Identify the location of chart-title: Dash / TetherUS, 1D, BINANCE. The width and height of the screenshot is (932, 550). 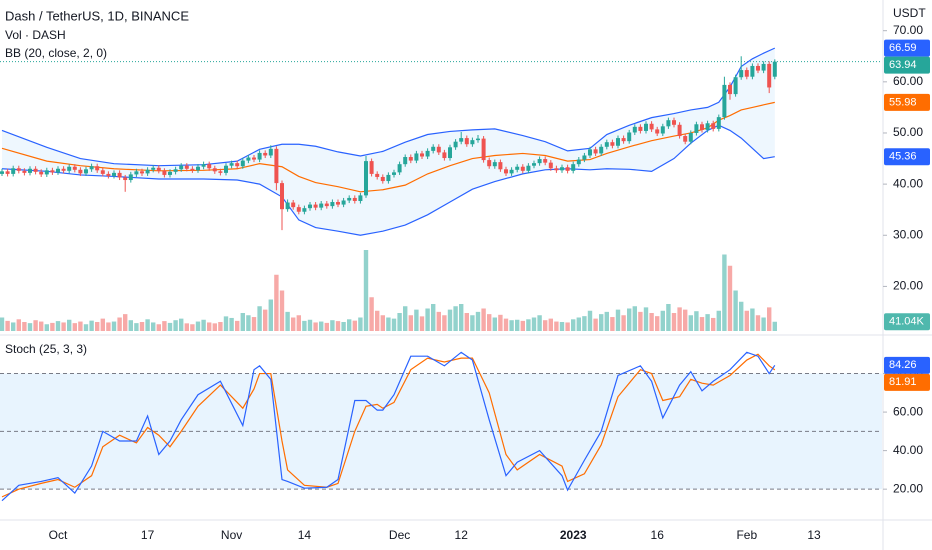
(97, 15).